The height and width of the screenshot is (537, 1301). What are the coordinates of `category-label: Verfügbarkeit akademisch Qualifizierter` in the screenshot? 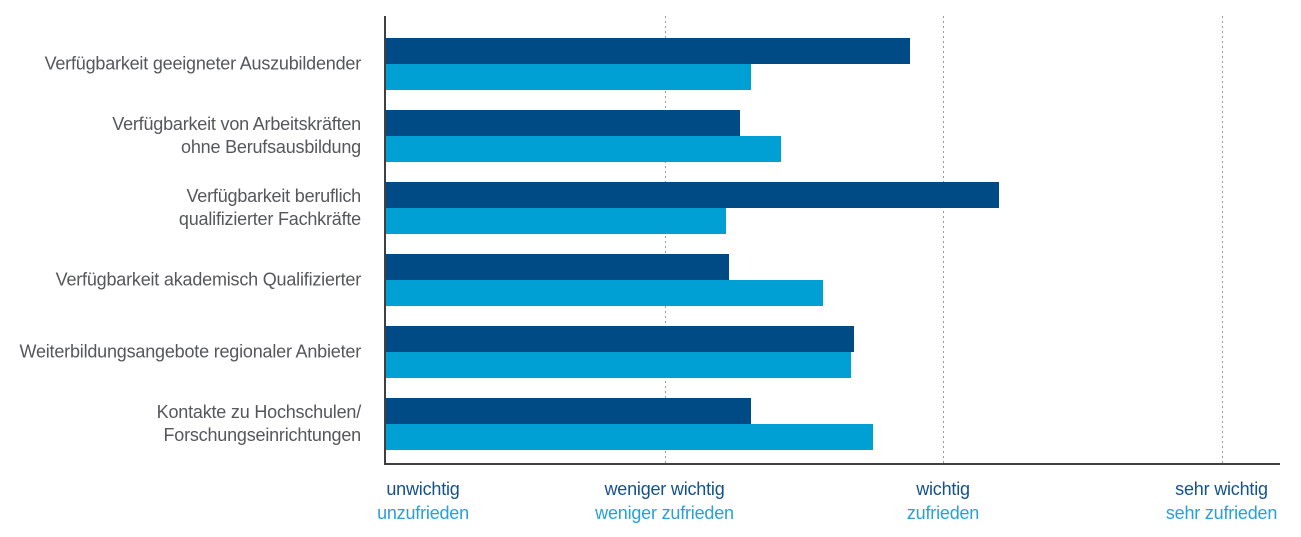 It's located at (208, 280).